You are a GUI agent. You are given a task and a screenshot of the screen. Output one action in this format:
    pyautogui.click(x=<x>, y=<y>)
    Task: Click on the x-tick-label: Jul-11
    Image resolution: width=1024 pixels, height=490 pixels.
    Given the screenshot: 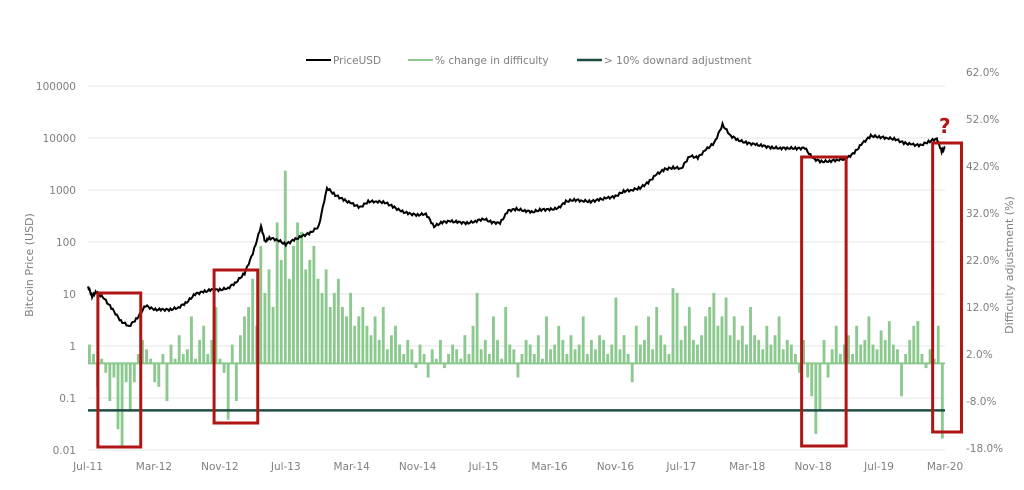 What is the action you would take?
    pyautogui.click(x=87, y=467)
    